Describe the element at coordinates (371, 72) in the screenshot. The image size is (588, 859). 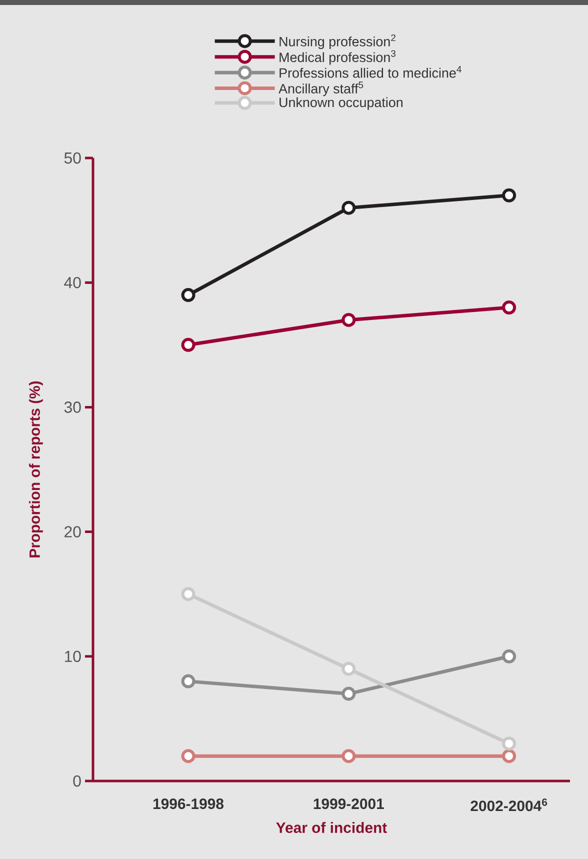
I see `legend-label: Professions allied to medicine$^{4}$` at that location.